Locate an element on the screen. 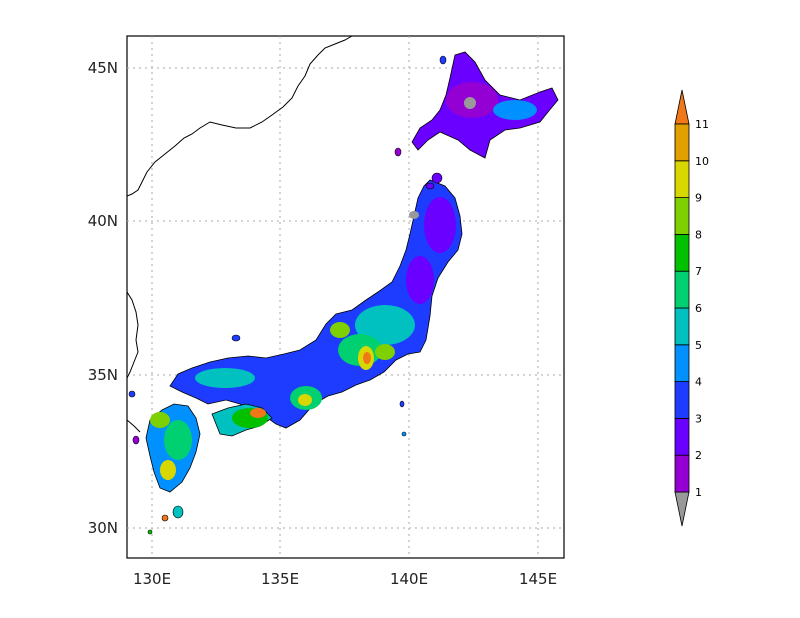  colorbar-label: 4 is located at coordinates (698, 382).